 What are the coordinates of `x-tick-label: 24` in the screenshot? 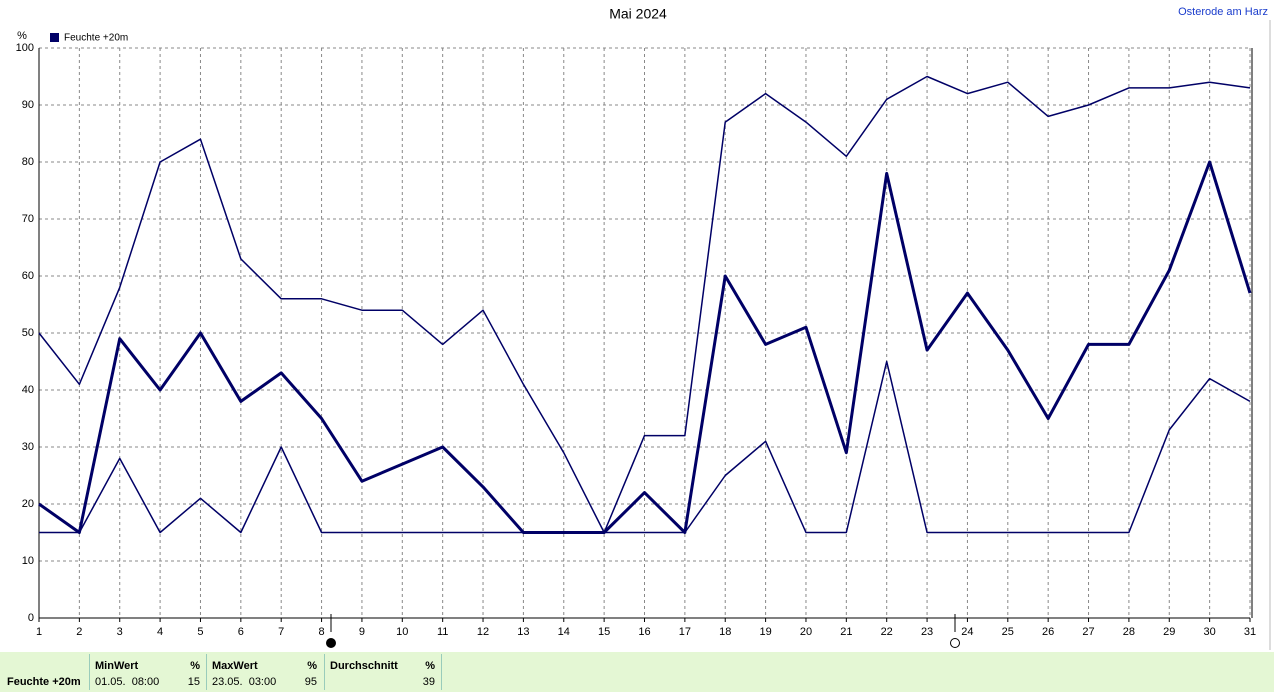 It's located at (967, 632).